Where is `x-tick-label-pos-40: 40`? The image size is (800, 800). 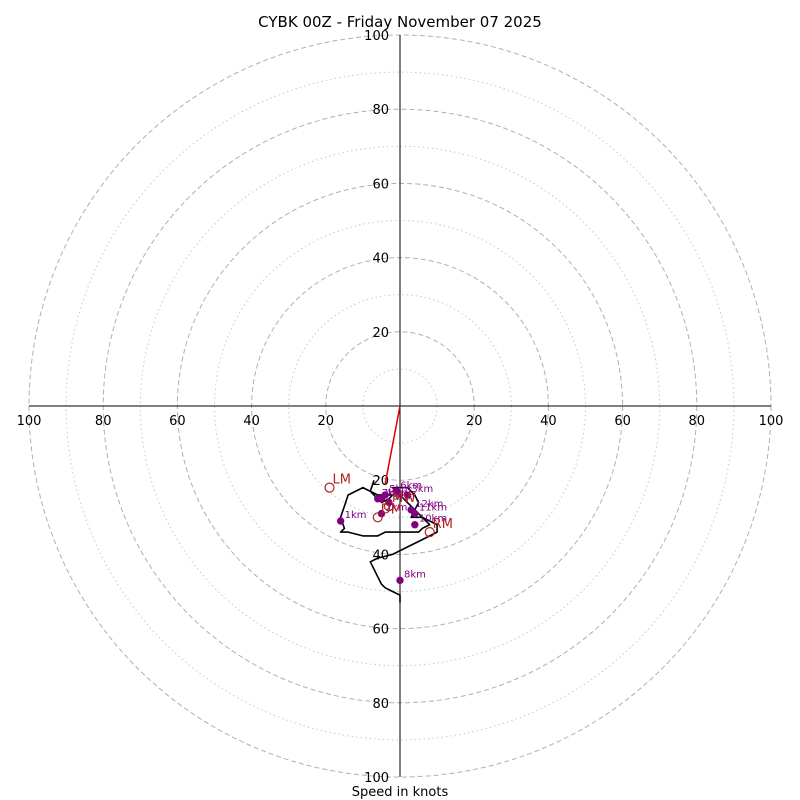 x-tick-label-pos-40: 40 is located at coordinates (548, 421).